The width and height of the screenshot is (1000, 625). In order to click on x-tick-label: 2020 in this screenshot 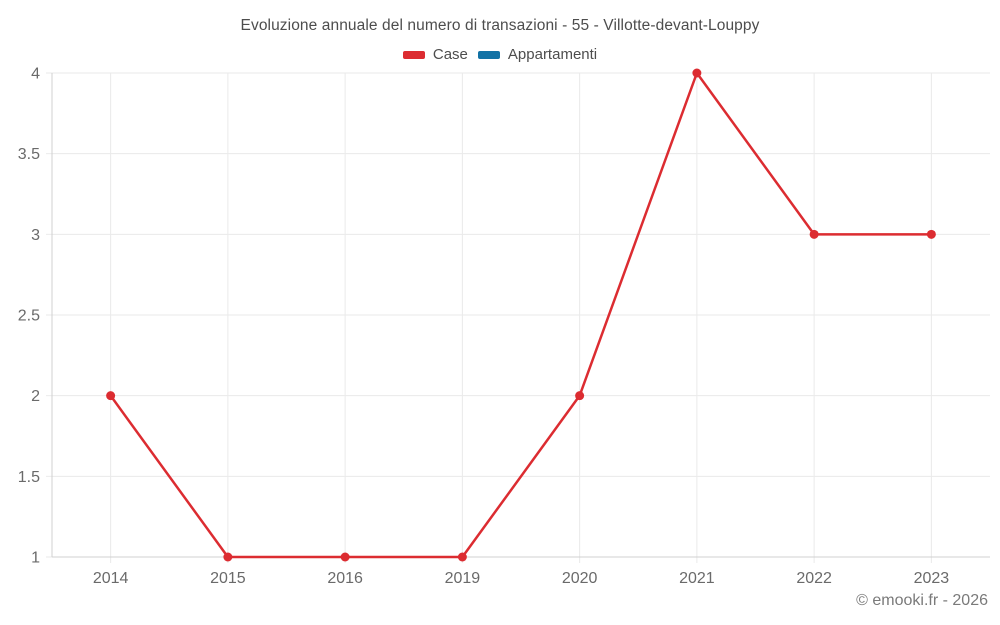, I will do `click(580, 578)`.